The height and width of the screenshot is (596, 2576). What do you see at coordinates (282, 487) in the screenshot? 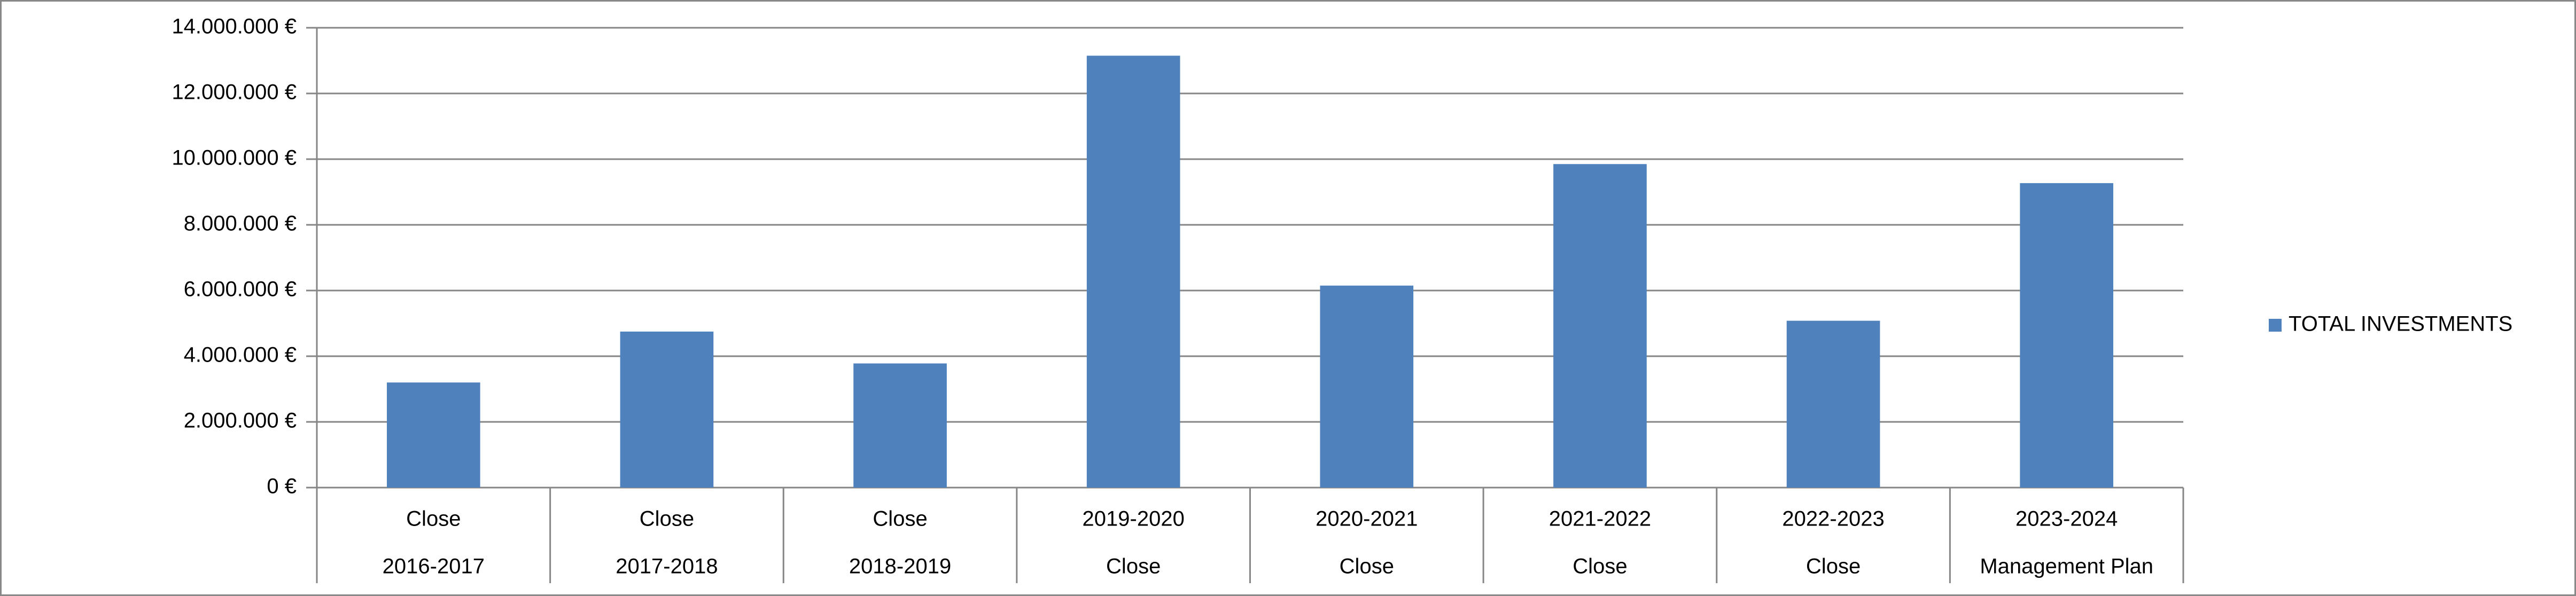
I see `y-tick-label: 0 €` at bounding box center [282, 487].